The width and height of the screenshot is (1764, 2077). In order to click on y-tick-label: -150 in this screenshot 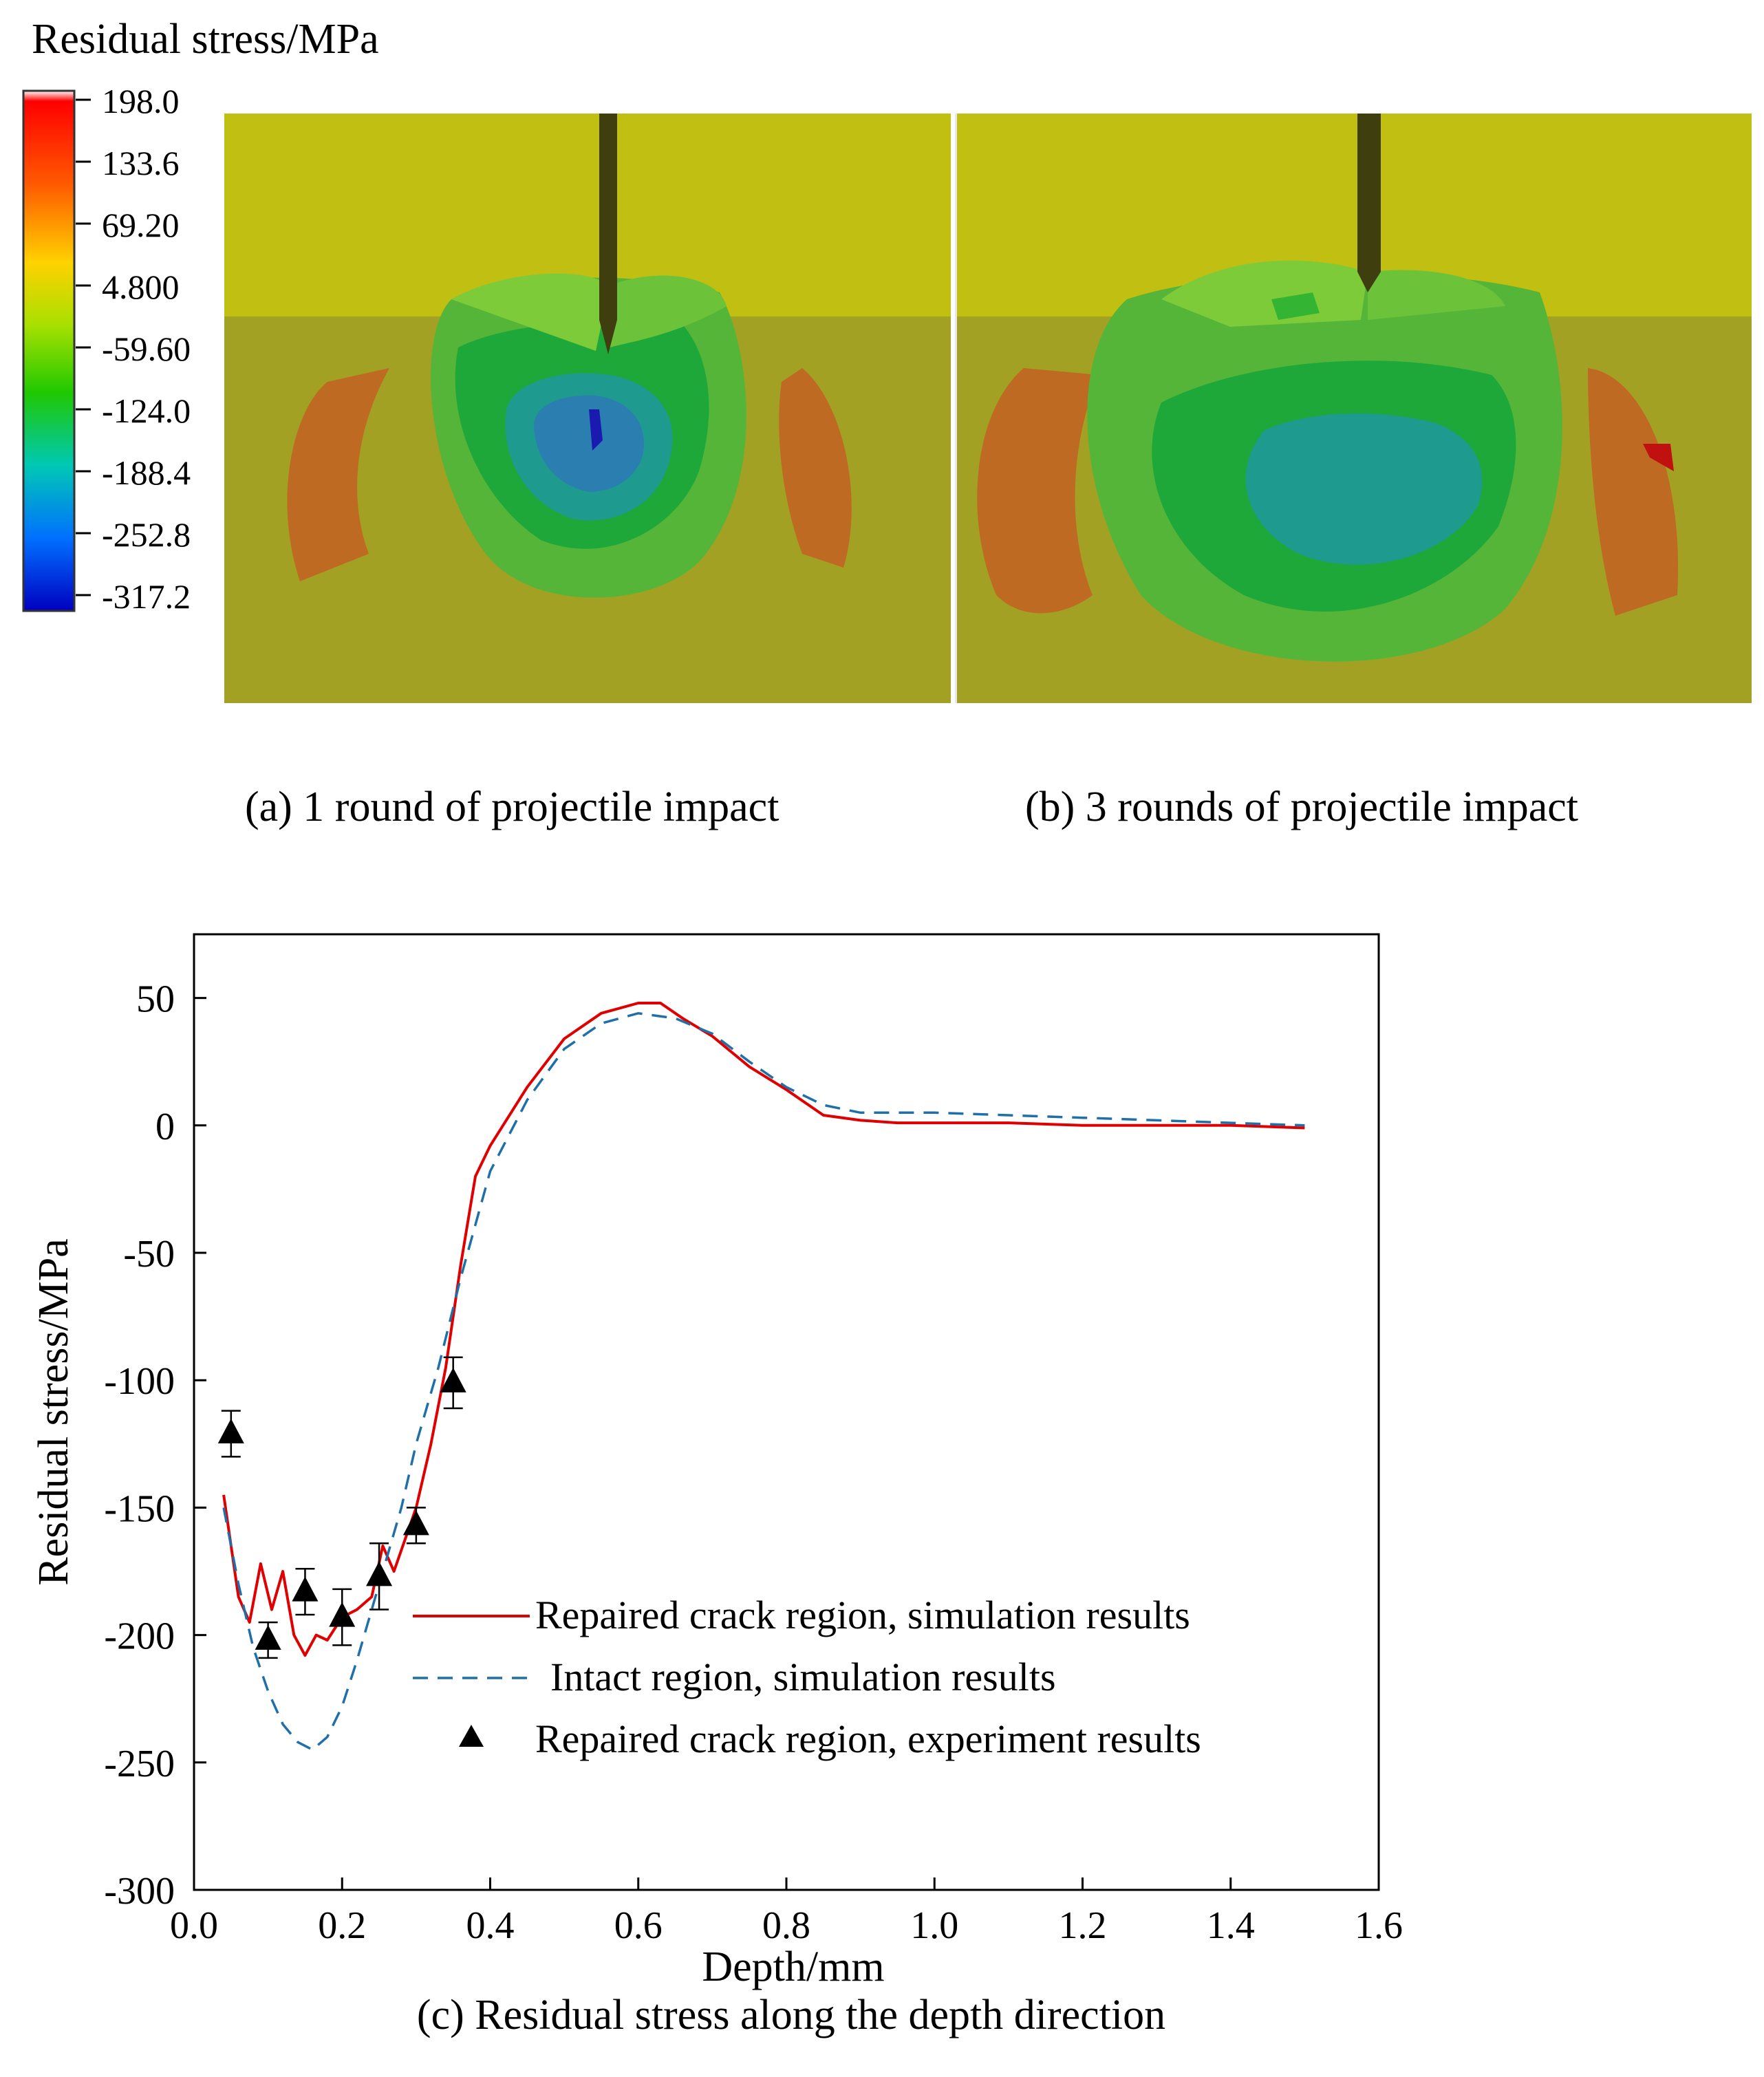, I will do `click(139, 1508)`.